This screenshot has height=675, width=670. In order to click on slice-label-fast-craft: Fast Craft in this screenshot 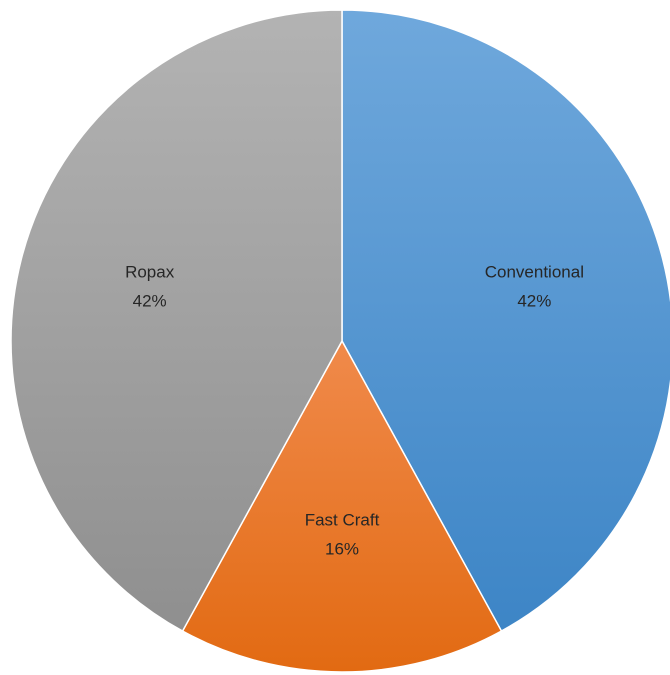, I will do `click(342, 520)`.